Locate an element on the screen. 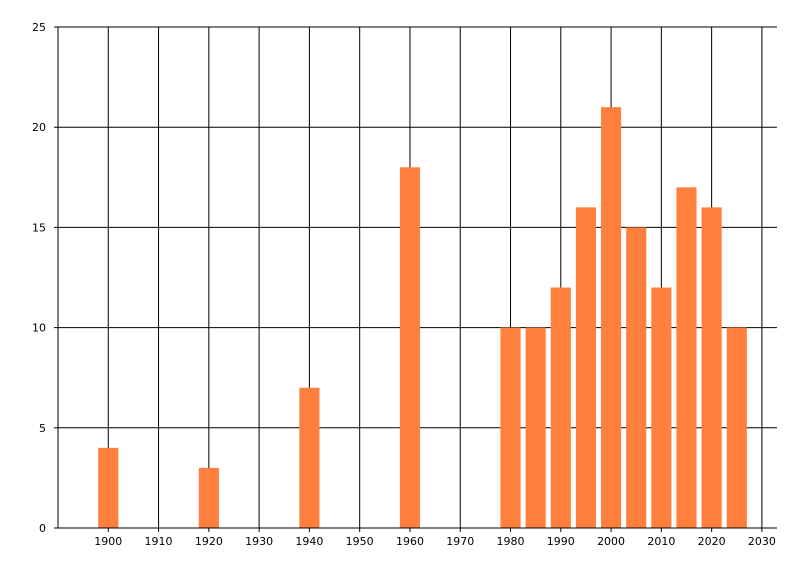 This screenshot has height=581, width=800. bar-1960 is located at coordinates (410, 347).